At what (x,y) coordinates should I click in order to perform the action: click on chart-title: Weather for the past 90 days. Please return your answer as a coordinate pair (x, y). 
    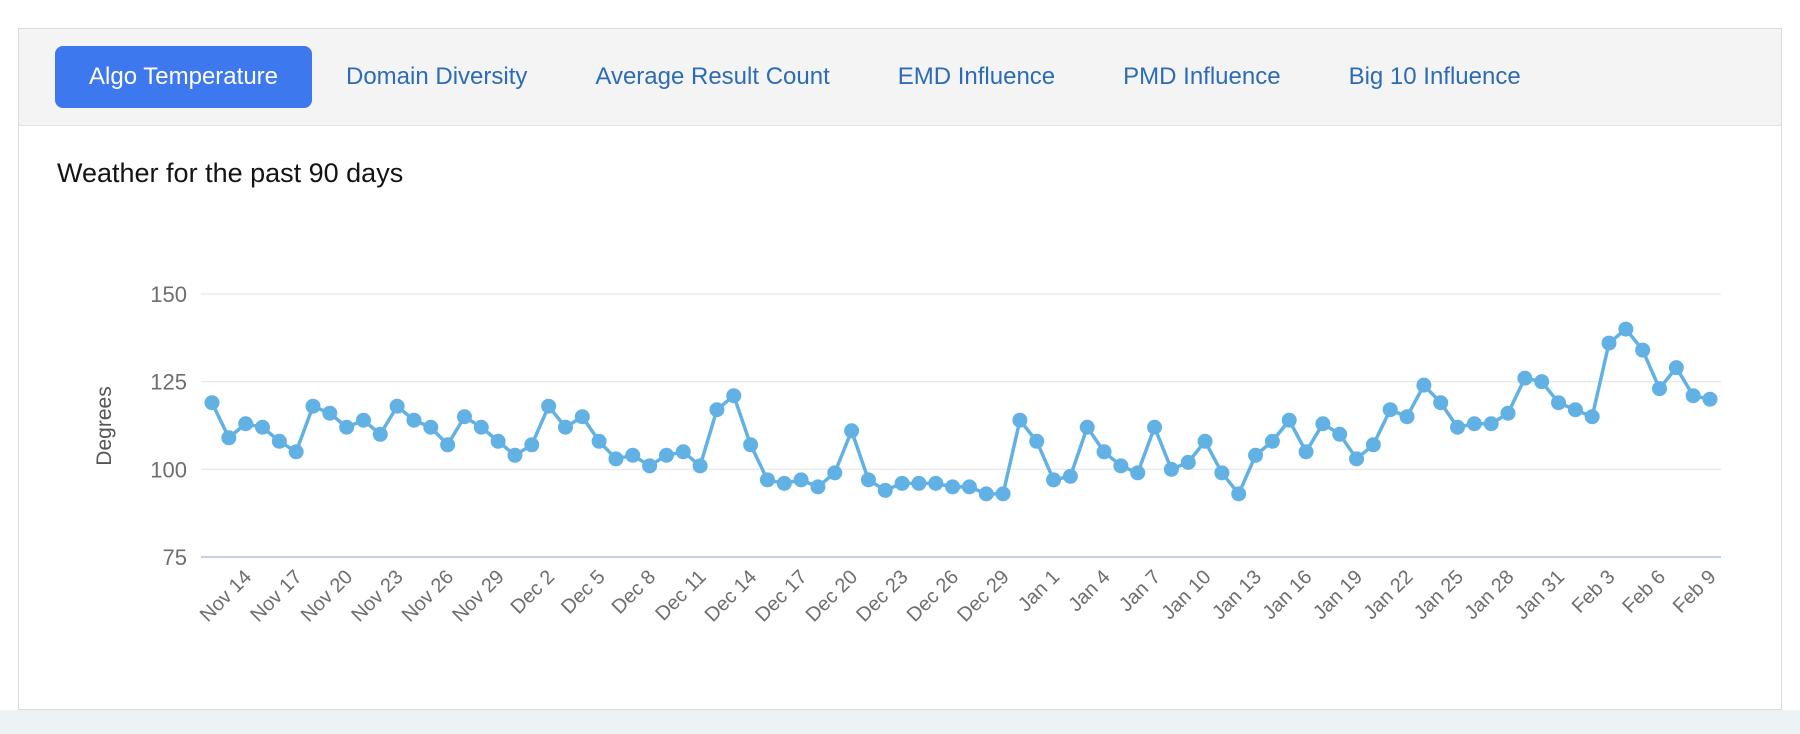
    Looking at the image, I should click on (230, 173).